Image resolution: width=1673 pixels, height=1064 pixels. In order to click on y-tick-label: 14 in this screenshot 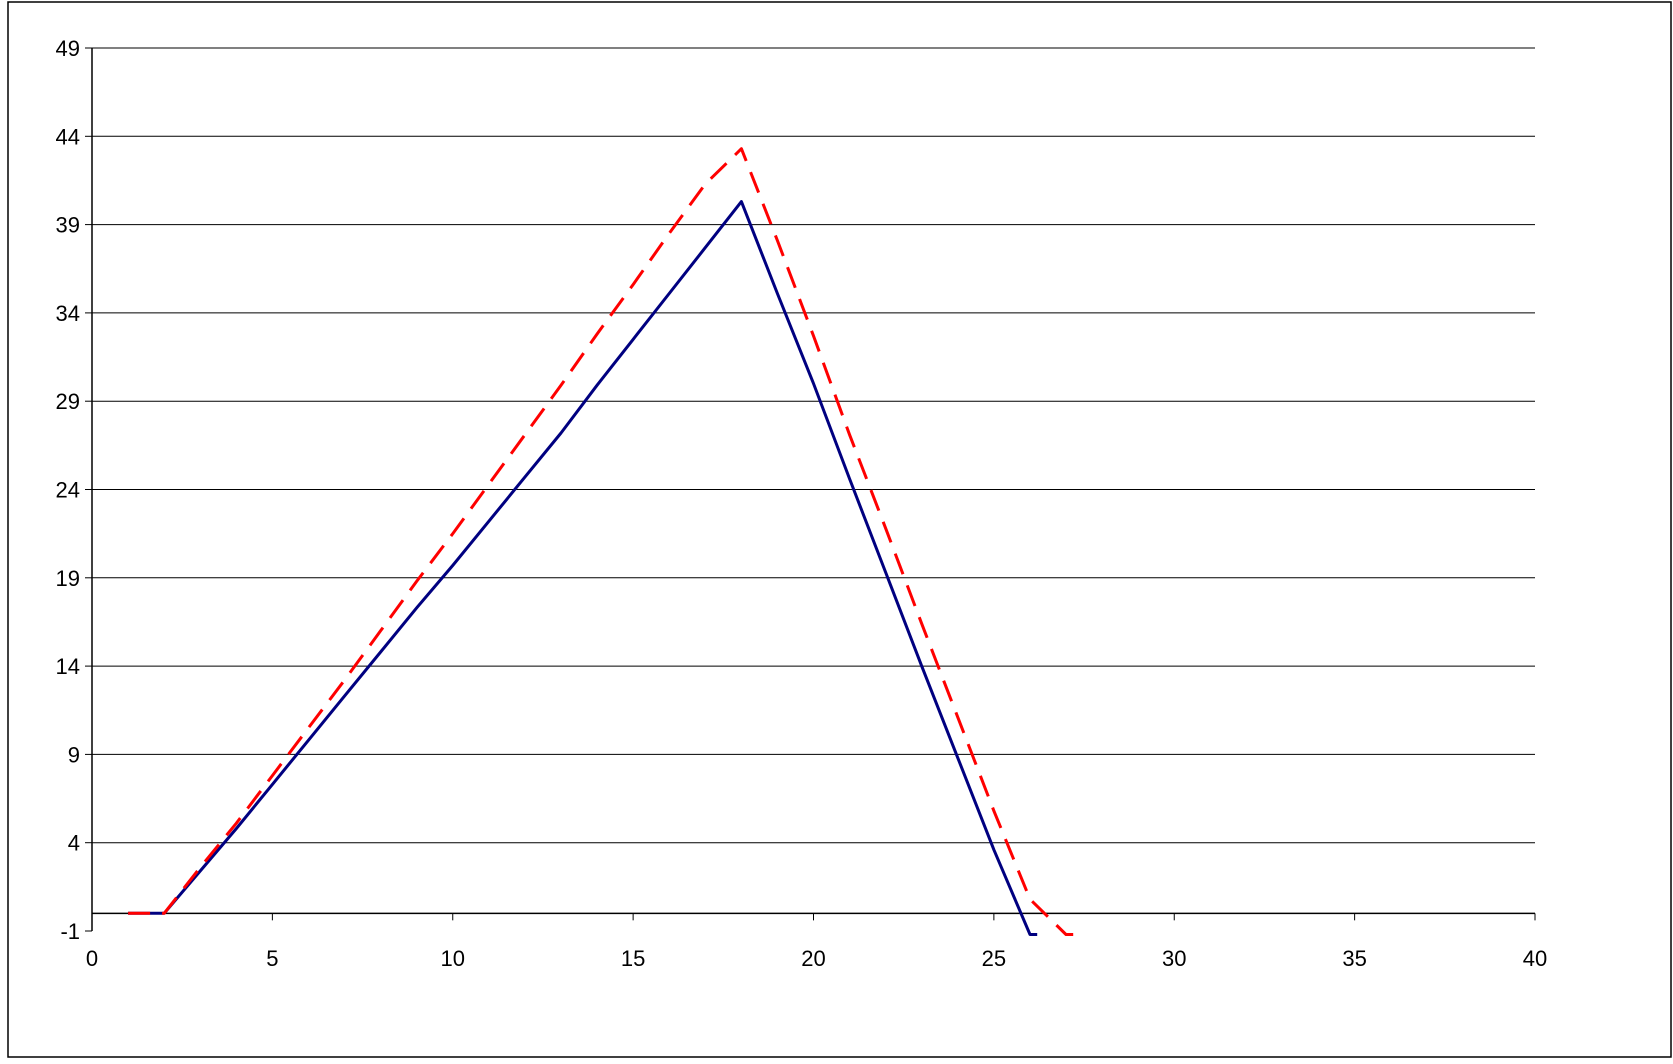, I will do `click(68, 666)`.